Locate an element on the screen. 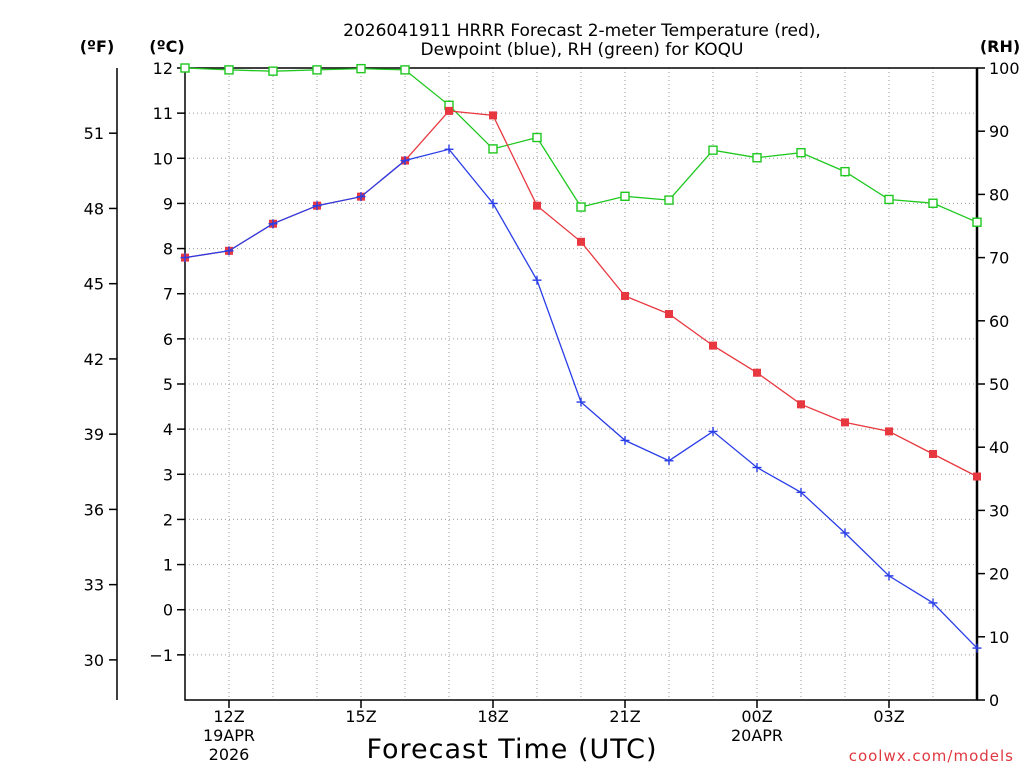 The image size is (1024, 768). rh-tick-label: 80 is located at coordinates (999, 194).